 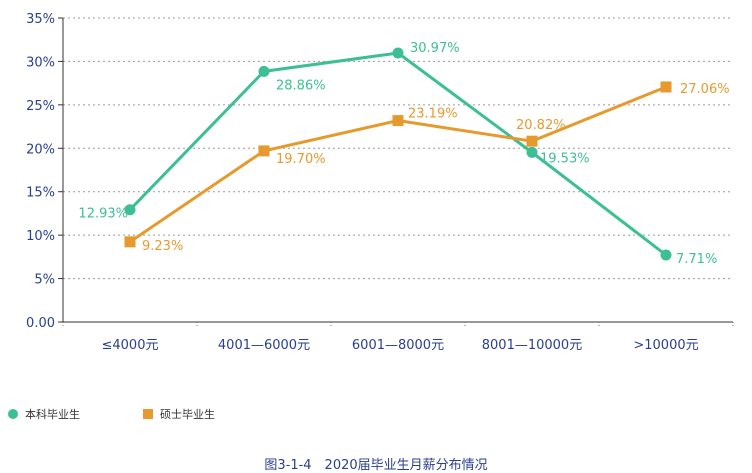 I want to click on data-label: 12.93%, so click(x=103, y=214).